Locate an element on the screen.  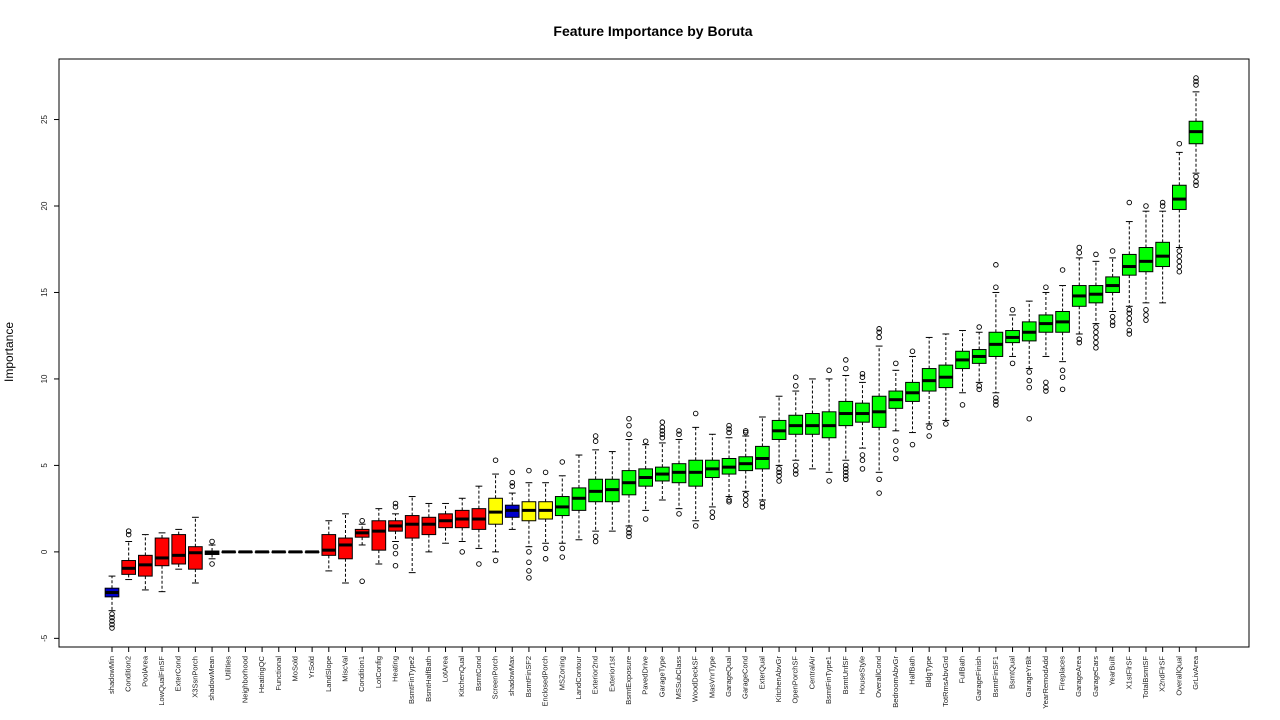
x-tick-label-shadowMean: shadowMean is located at coordinates (211, 678).